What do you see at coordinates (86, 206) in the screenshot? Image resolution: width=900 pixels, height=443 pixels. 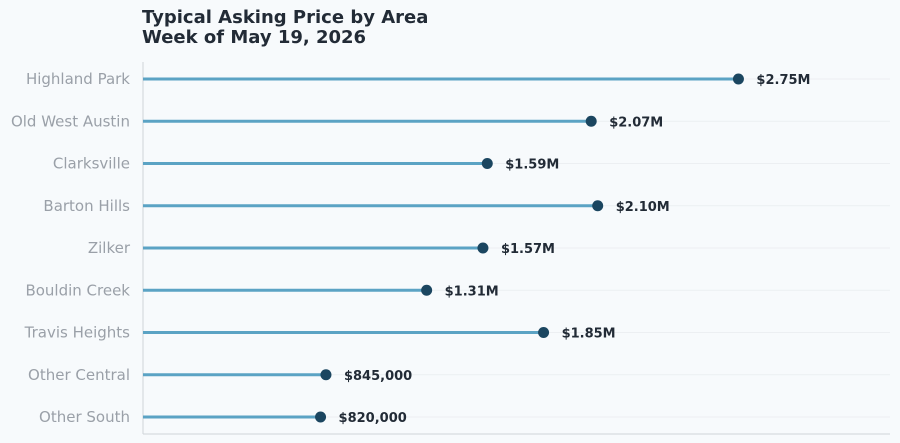 I see `category-label: Barton Hills` at bounding box center [86, 206].